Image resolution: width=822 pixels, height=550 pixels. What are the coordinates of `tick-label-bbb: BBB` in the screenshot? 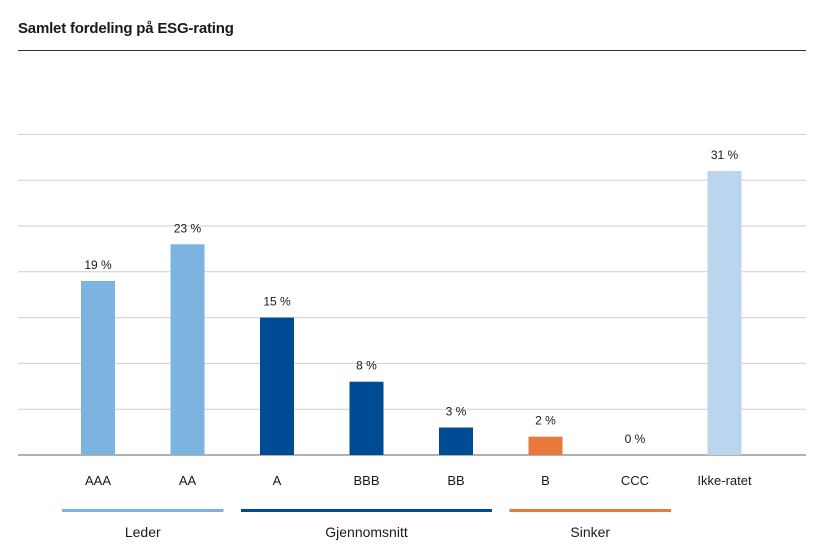 It's located at (366, 480).